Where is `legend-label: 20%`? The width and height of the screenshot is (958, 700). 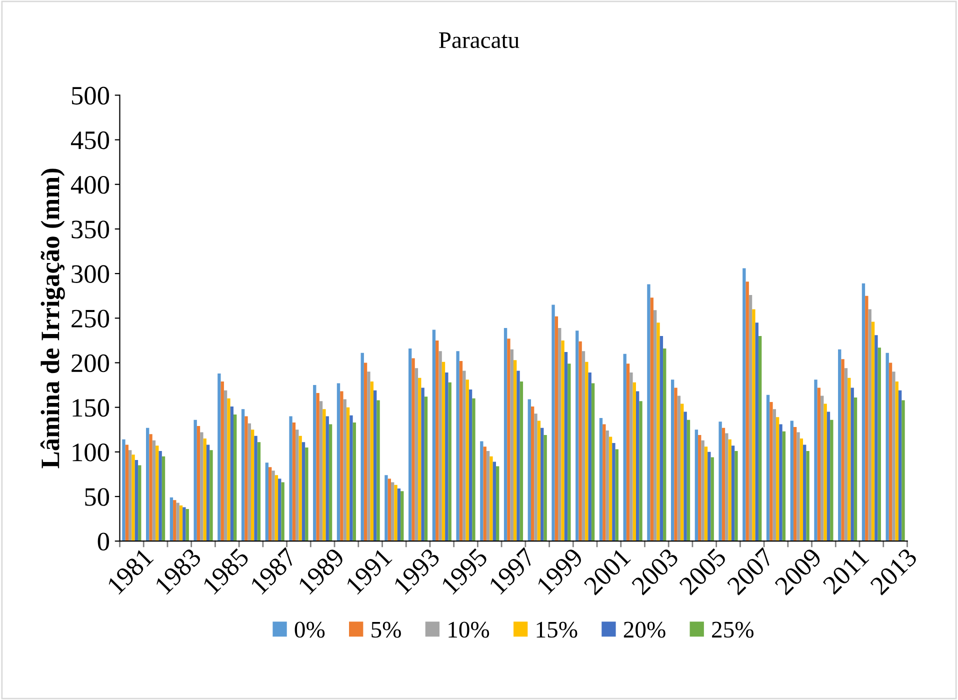
legend-label: 20% is located at coordinates (645, 630).